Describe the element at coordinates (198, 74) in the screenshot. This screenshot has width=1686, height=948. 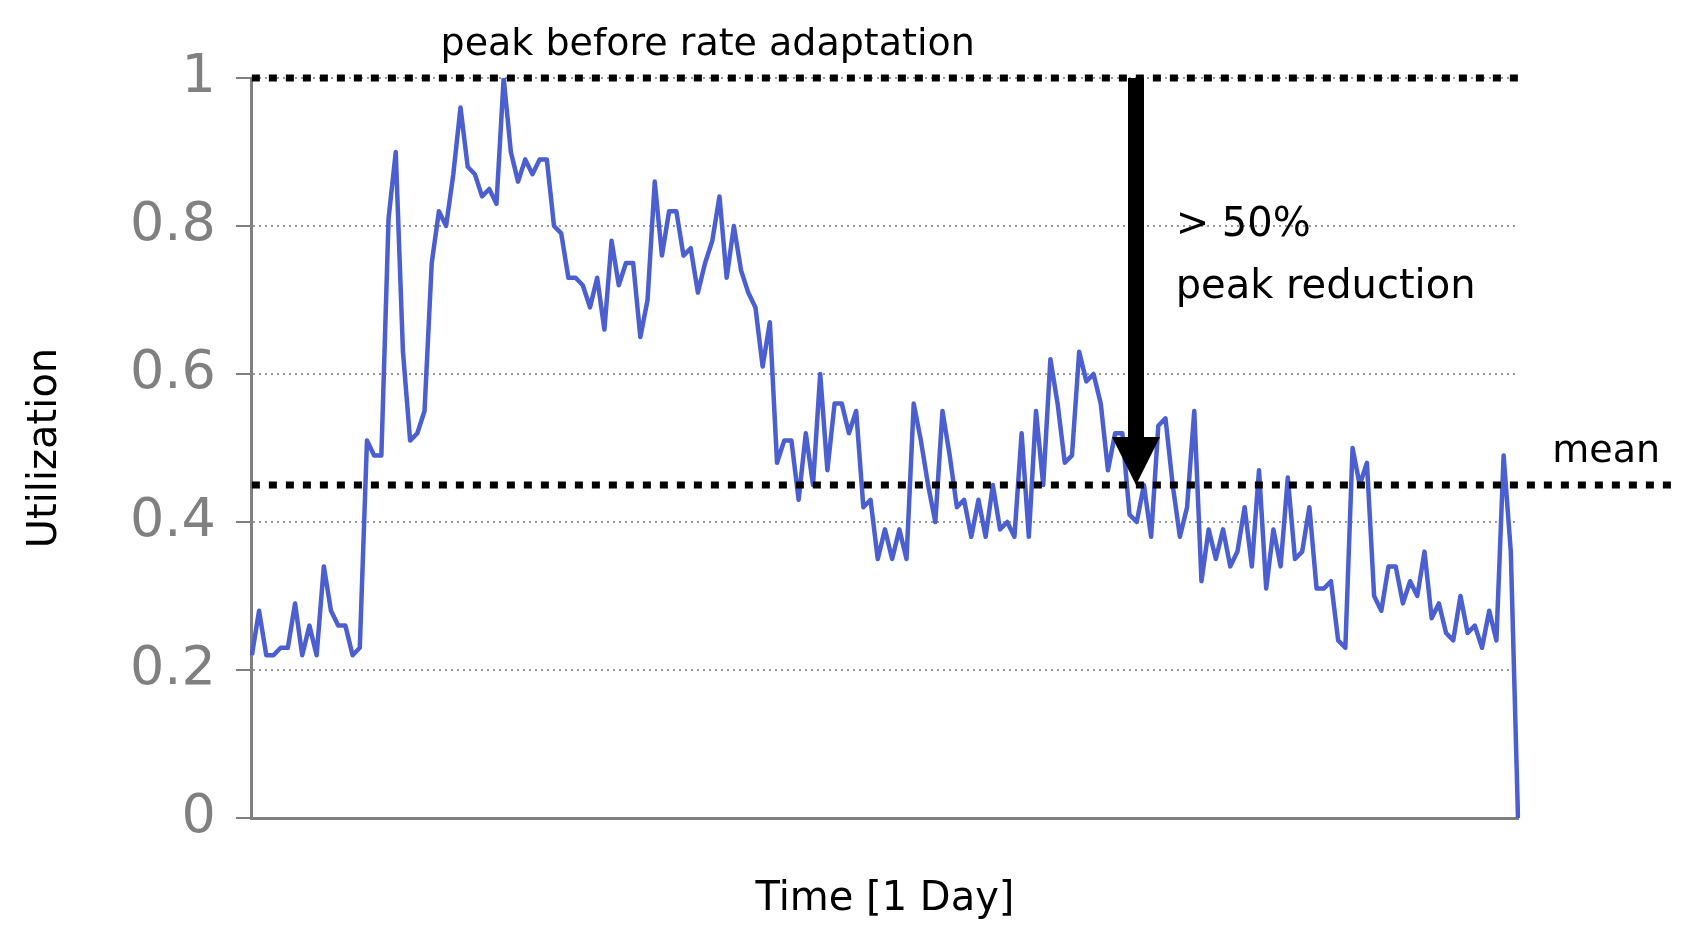
I see `y-tick-label: 1` at that location.